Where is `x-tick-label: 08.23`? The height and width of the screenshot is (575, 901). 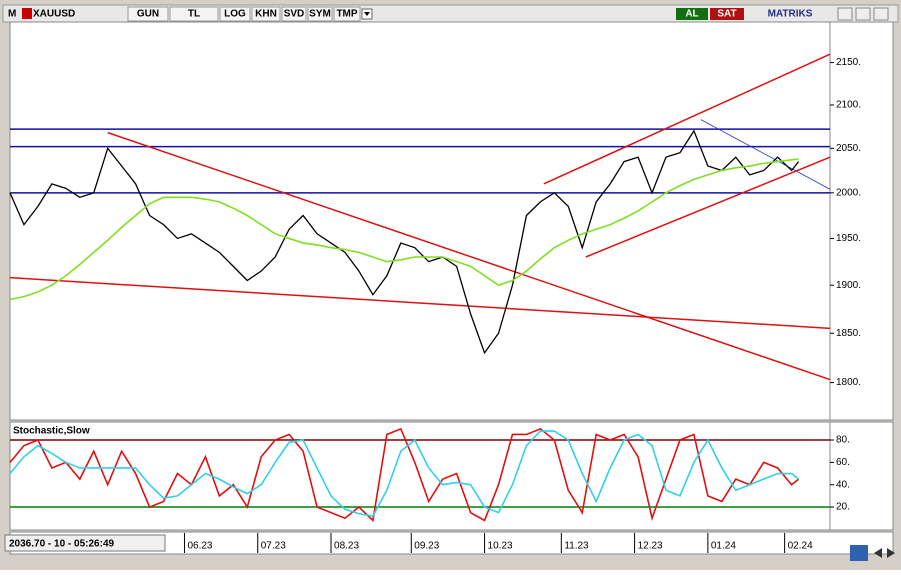 x-tick-label: 08.23 is located at coordinates (346, 546).